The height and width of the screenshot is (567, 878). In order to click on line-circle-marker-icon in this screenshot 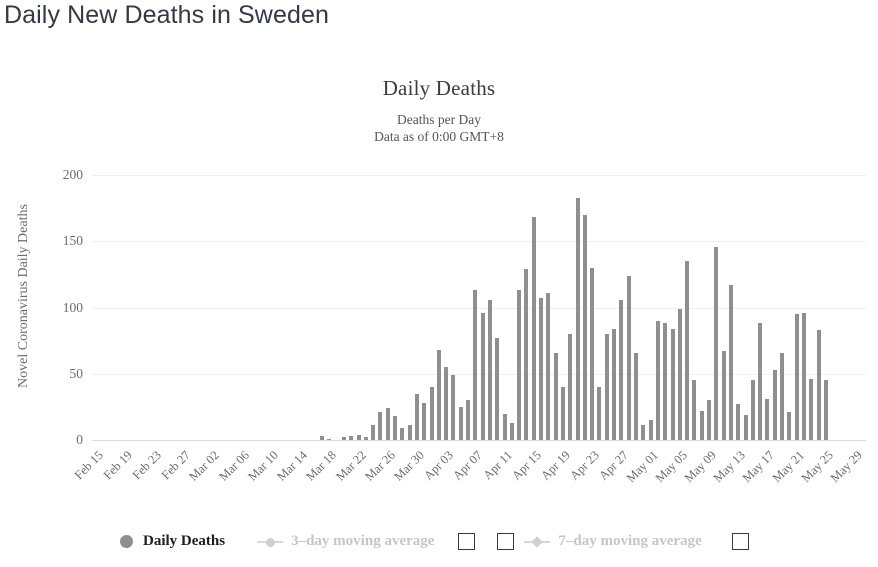, I will do `click(270, 541)`.